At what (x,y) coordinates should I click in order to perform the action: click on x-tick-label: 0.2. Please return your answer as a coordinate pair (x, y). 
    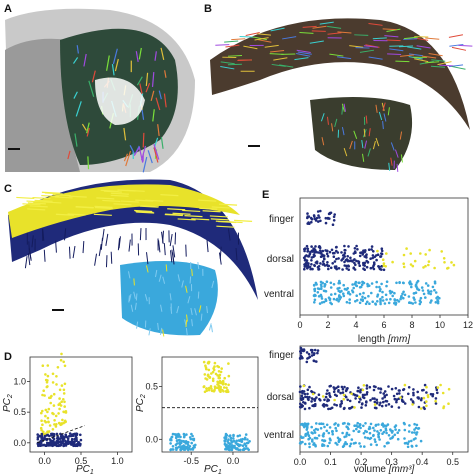
    Looking at the image, I should click on (361, 462).